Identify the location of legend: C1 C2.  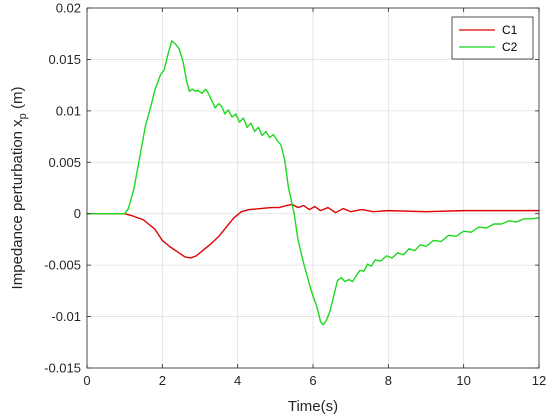
(492, 38).